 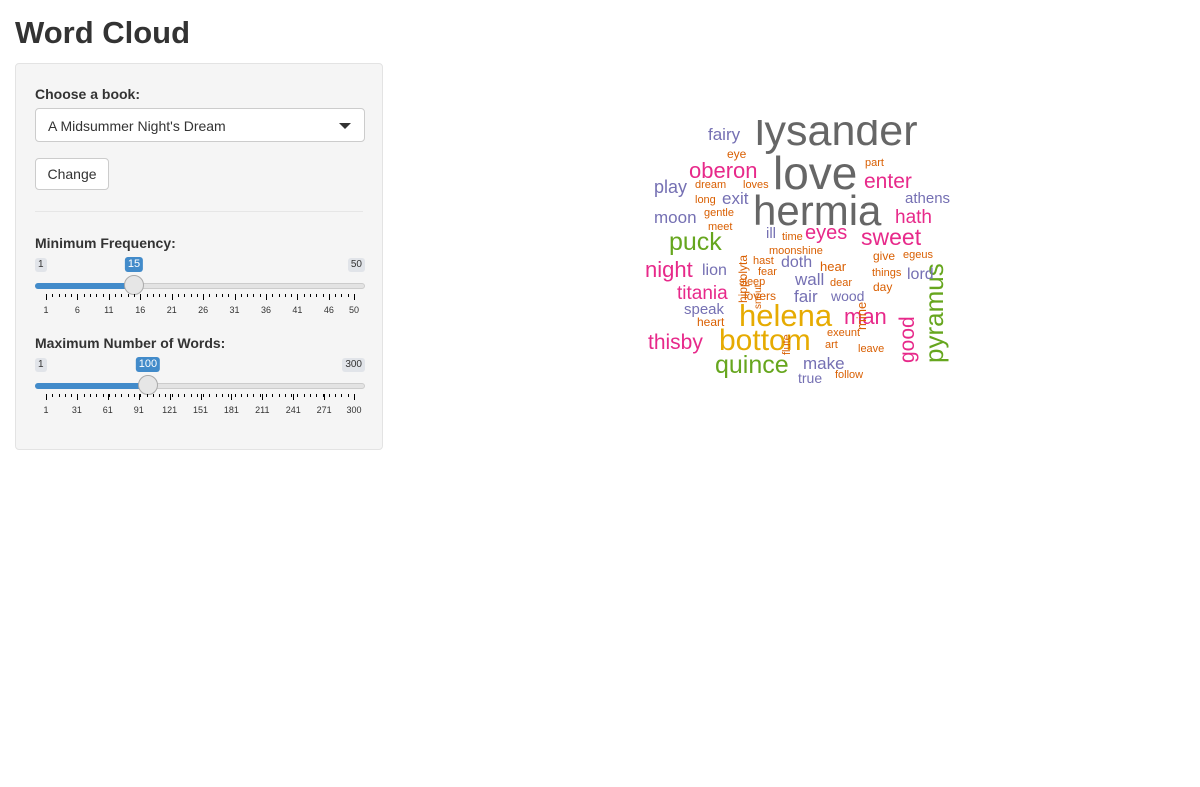 I want to click on word-long: long, so click(x=705, y=200).